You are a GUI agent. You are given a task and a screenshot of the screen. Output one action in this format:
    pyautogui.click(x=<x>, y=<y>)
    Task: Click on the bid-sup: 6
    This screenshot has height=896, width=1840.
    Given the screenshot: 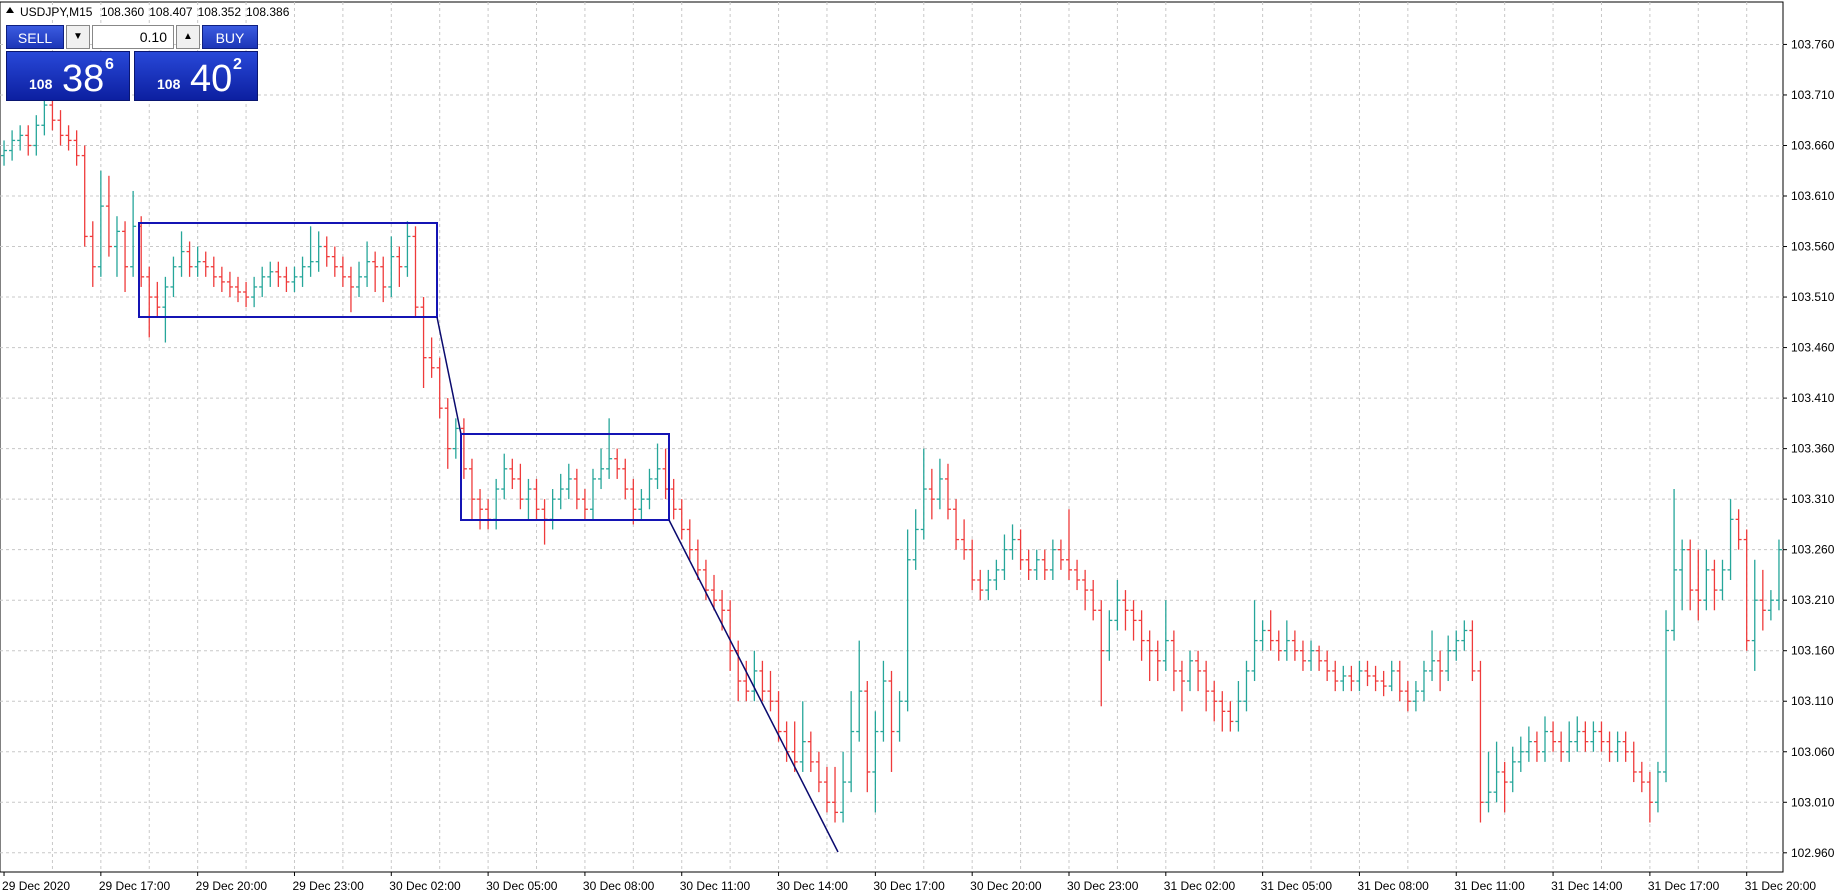 What is the action you would take?
    pyautogui.click(x=109, y=64)
    